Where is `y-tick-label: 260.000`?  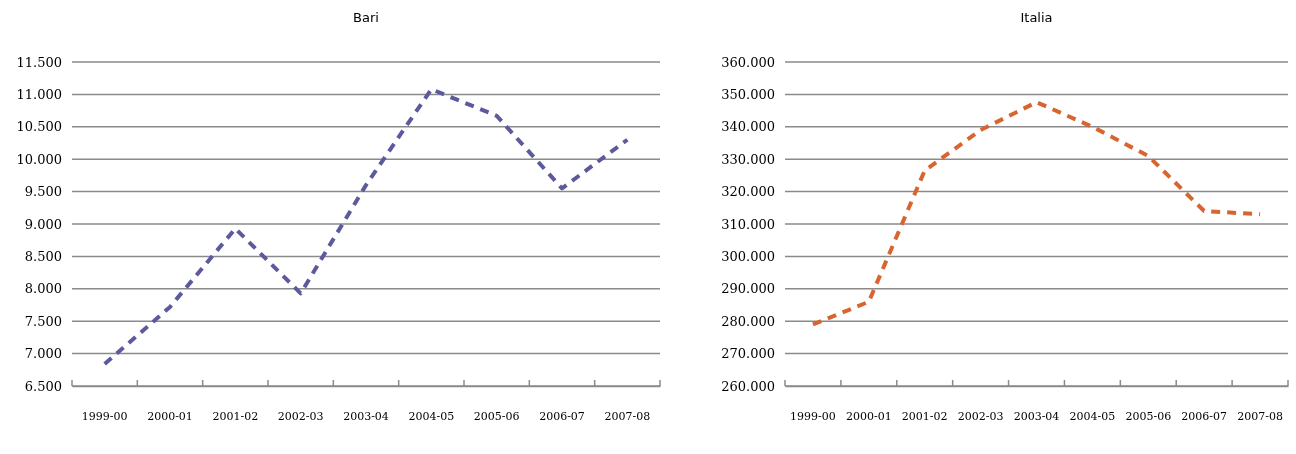 y-tick-label: 260.000 is located at coordinates (748, 386).